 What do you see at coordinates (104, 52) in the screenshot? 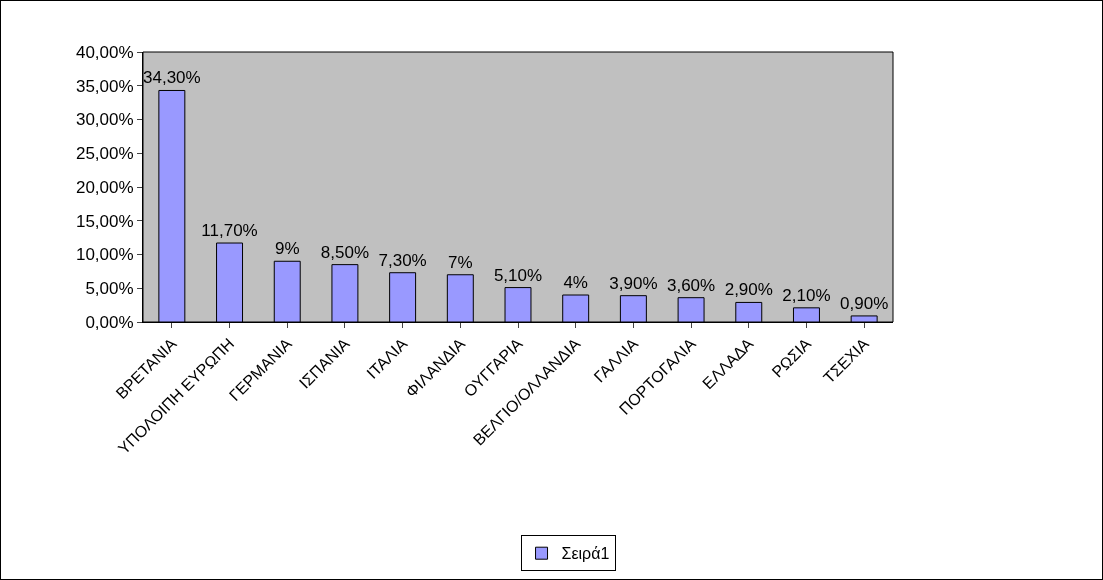
I see `y-tick-label: 40,00%` at bounding box center [104, 52].